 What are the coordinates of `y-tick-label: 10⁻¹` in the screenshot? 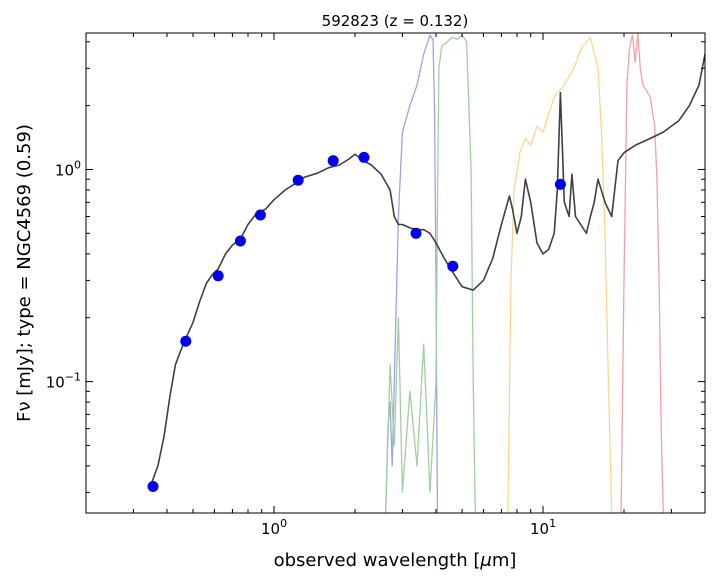 It's located at (63, 381).